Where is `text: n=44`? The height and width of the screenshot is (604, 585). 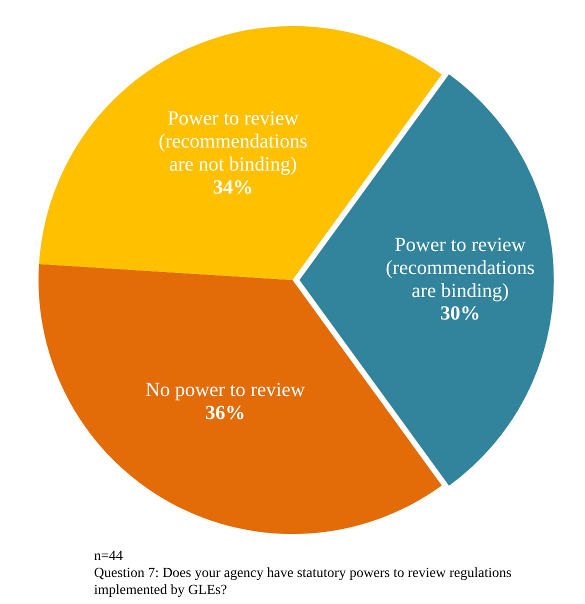
text: n=44 is located at coordinates (109, 556).